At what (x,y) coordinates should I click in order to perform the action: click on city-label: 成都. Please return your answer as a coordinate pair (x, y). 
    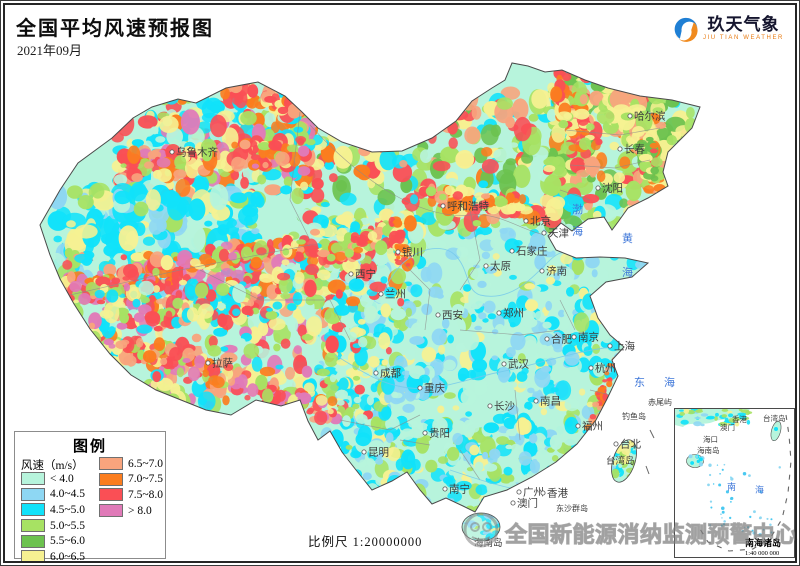
    Looking at the image, I should click on (390, 374).